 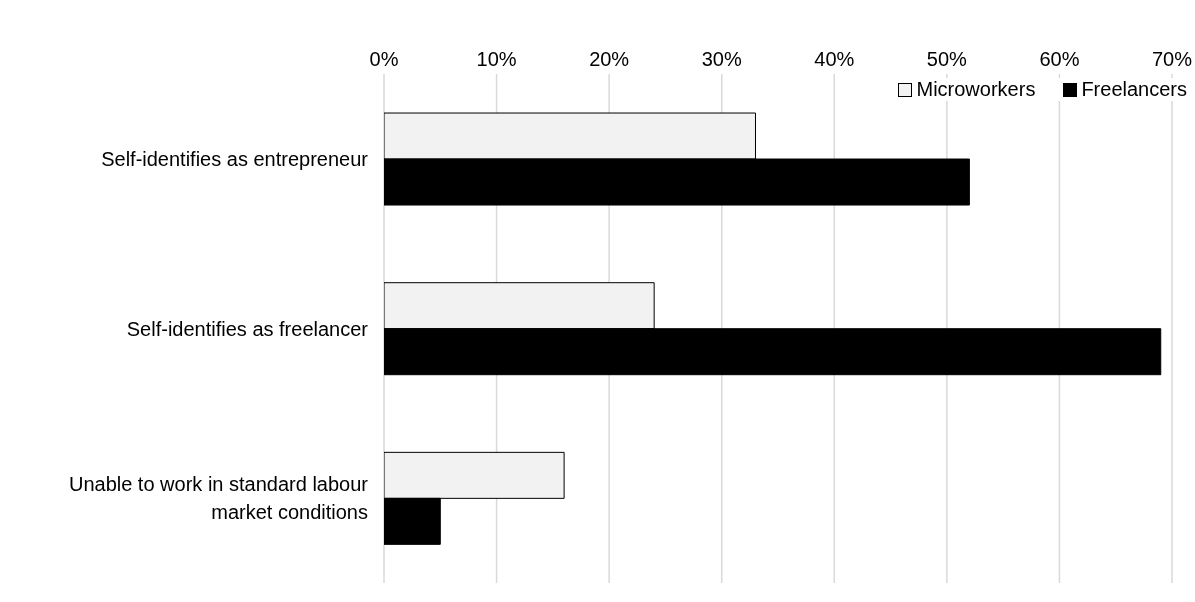 What do you see at coordinates (721, 59) in the screenshot?
I see `x-tick-label: 30%` at bounding box center [721, 59].